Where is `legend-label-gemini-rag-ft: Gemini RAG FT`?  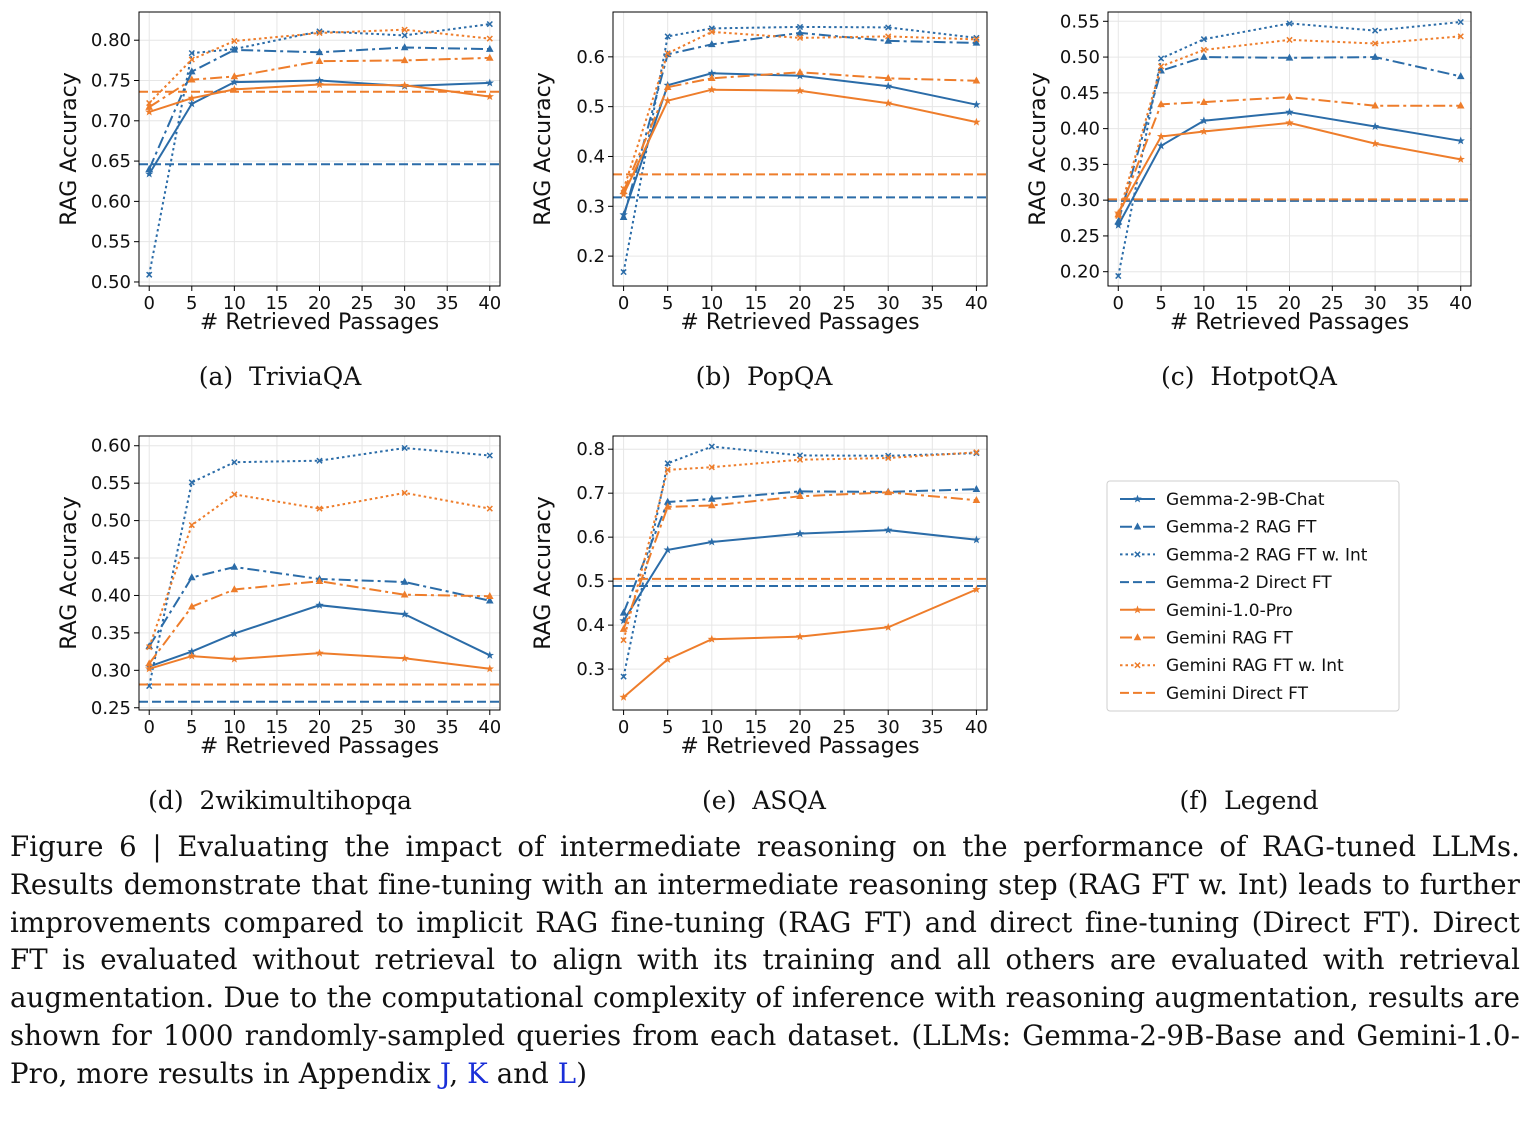
legend-label-gemini-rag-ft: Gemini RAG FT is located at coordinates (1229, 639).